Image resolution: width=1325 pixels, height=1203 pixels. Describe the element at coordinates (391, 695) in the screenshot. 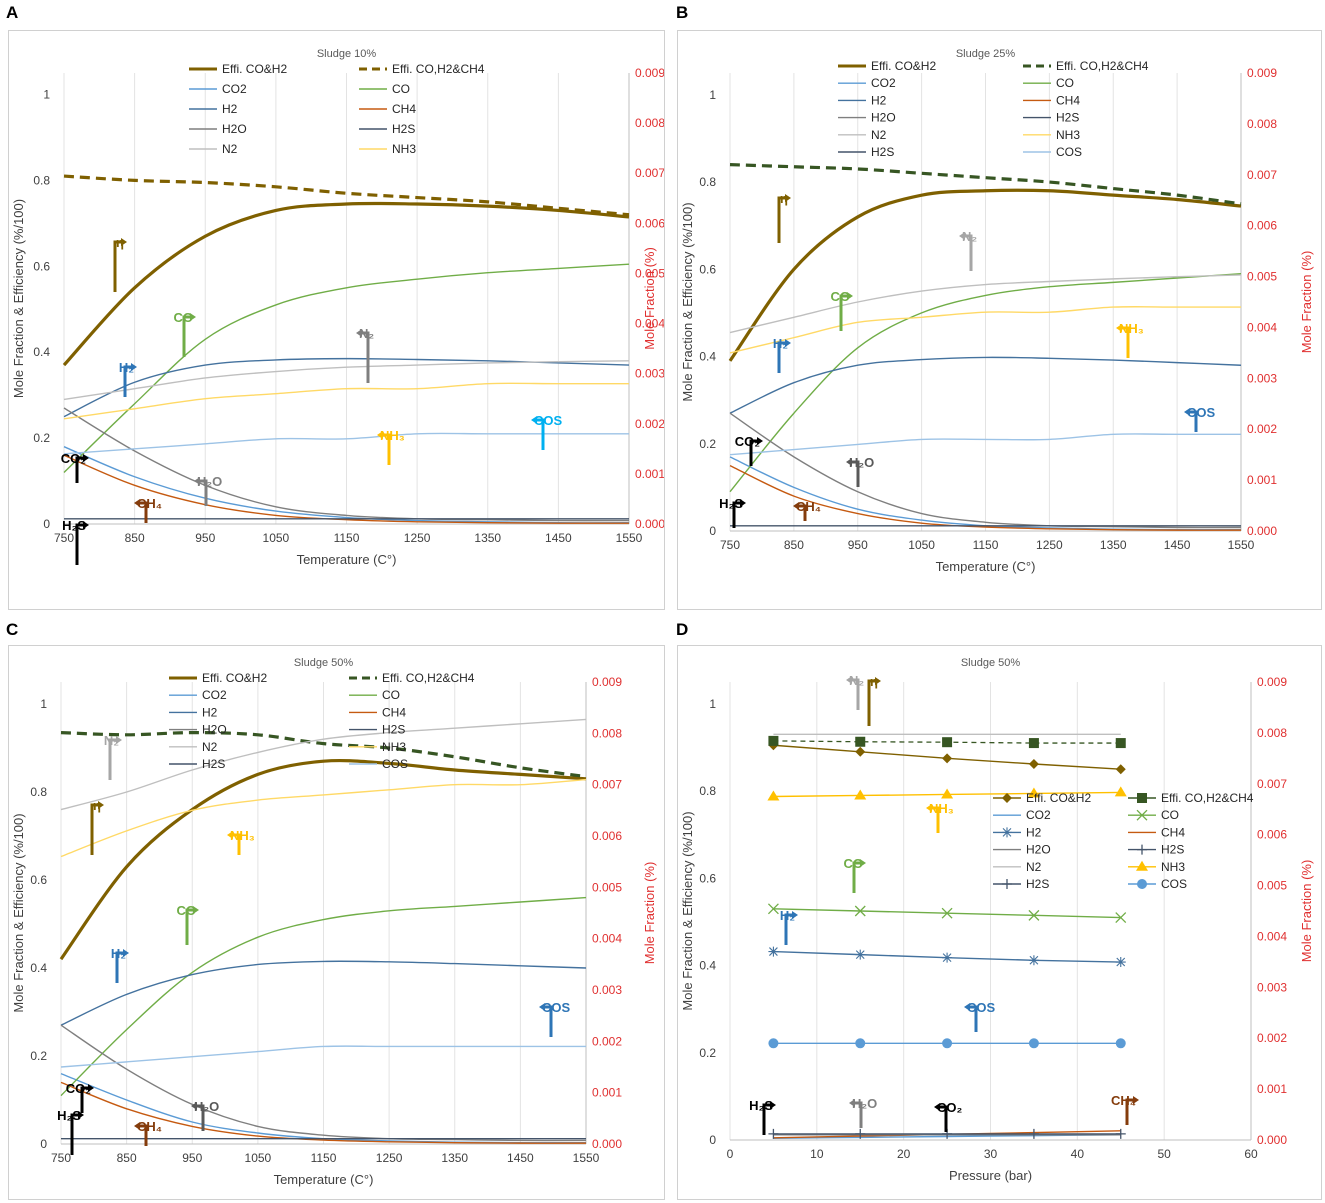

I see `legend-label-co: CO` at that location.